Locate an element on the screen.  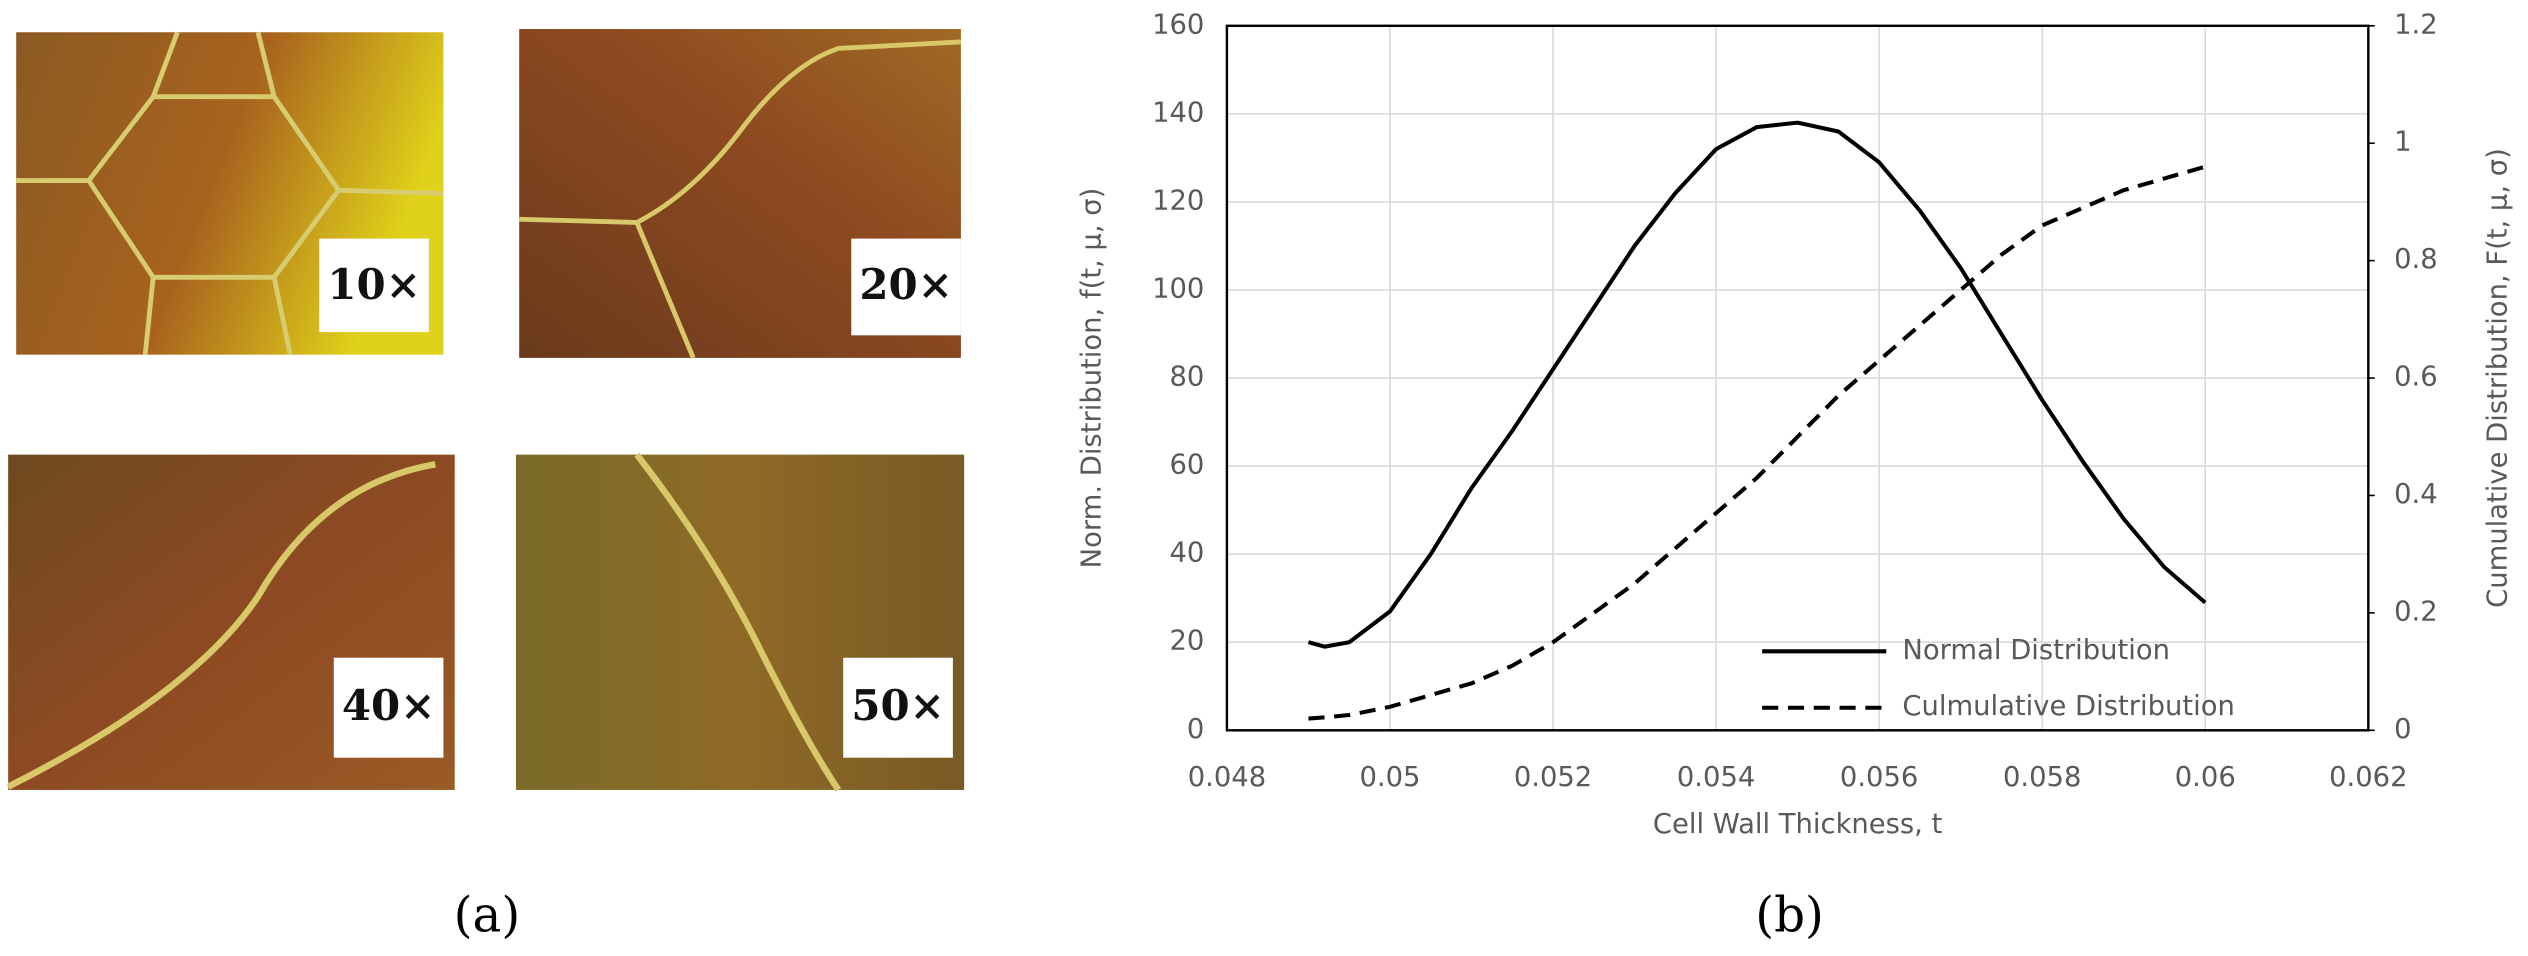
y2-tick-label: 1 is located at coordinates (2402, 142).